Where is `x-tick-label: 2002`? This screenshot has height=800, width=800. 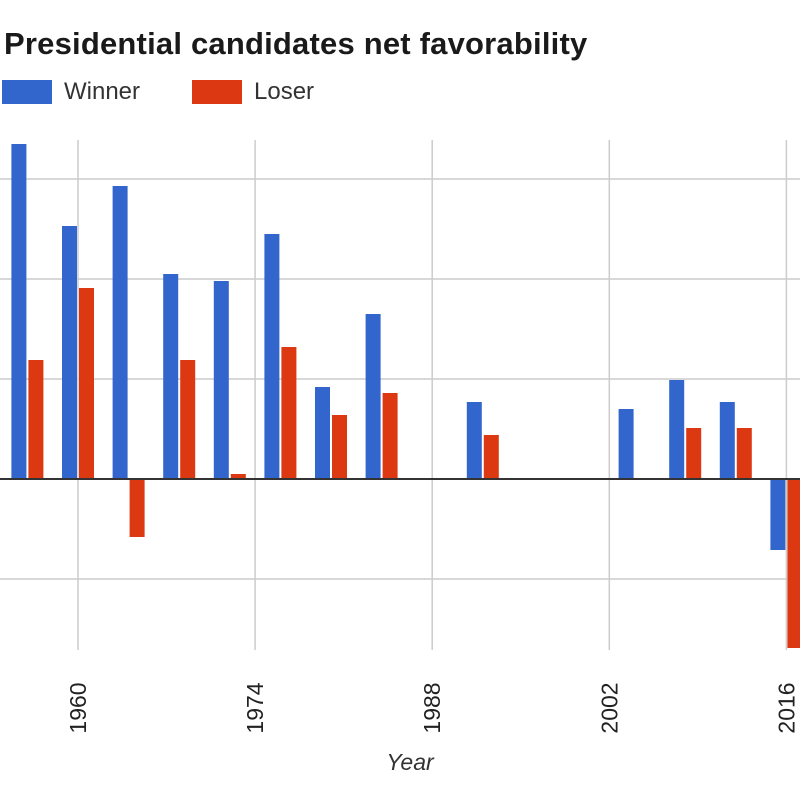
x-tick-label: 2002 is located at coordinates (609, 707).